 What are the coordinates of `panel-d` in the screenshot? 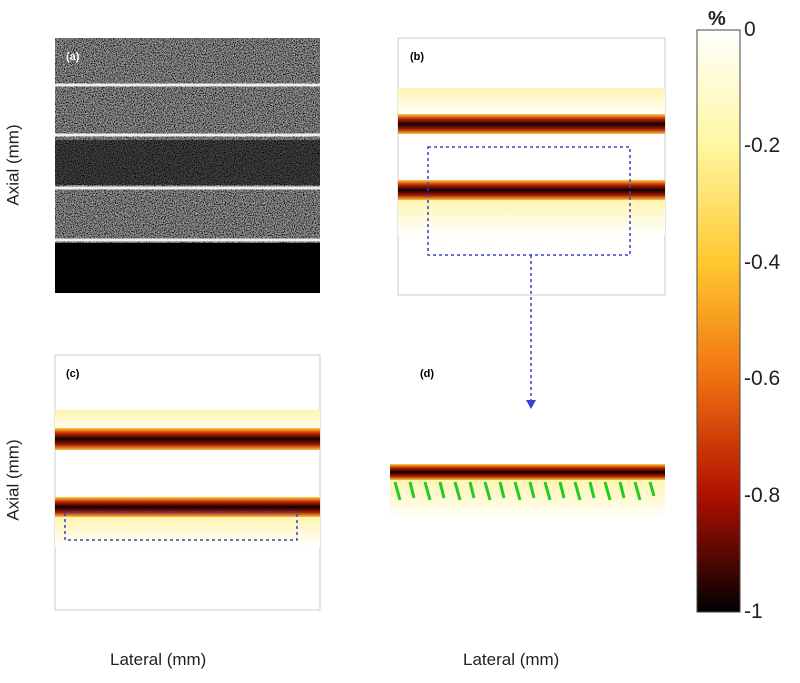 It's located at (527, 492).